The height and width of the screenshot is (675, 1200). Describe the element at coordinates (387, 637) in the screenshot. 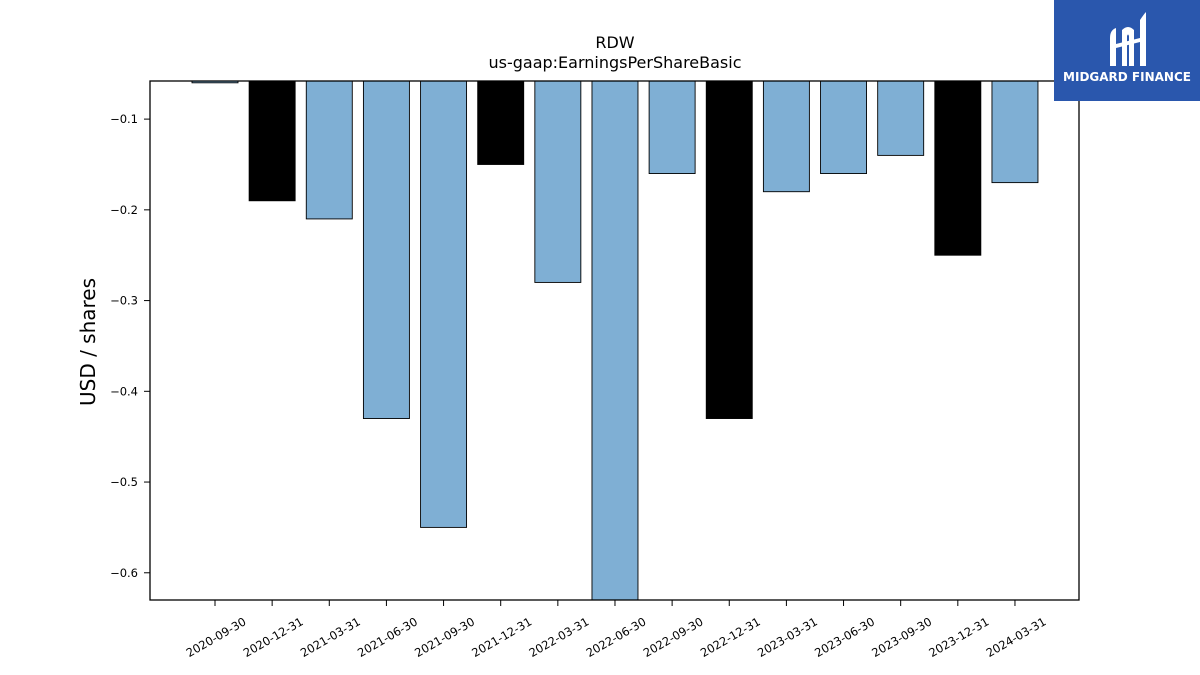

I see `x-tick-label: 2021-06-30` at that location.